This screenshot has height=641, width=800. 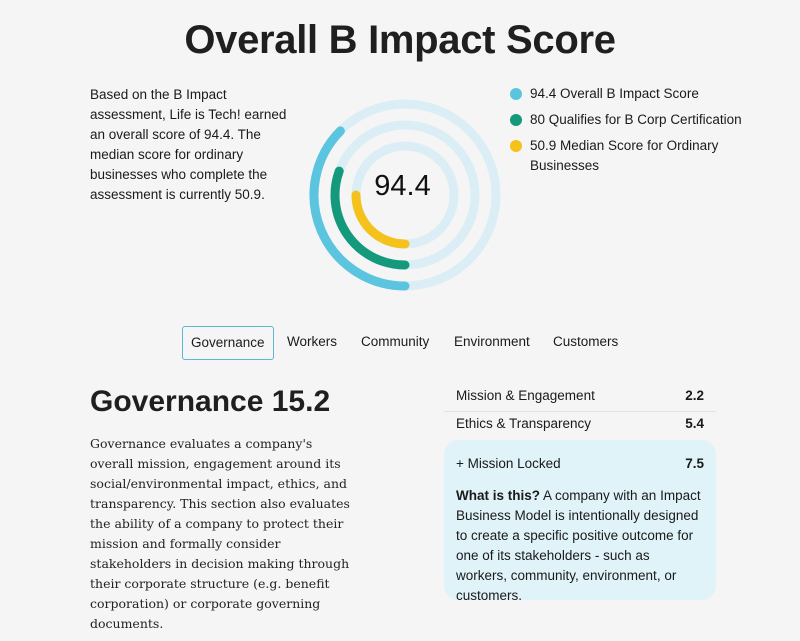 What do you see at coordinates (636, 119) in the screenshot?
I see `legend-label: 80 Qualifies for B Corp Certification` at bounding box center [636, 119].